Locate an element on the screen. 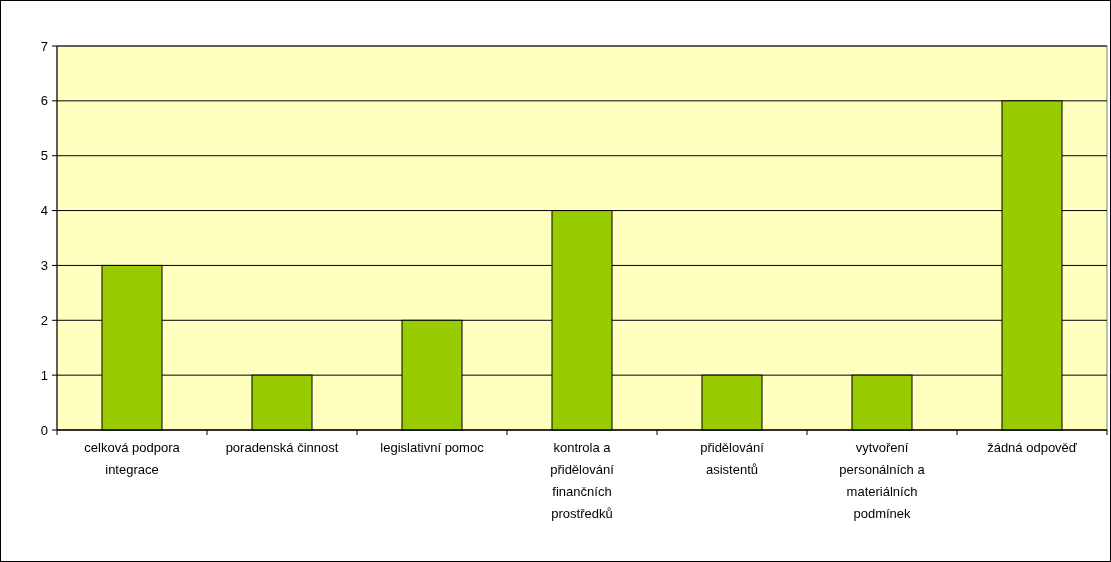 This screenshot has width=1111, height=562. y-tick-label: 4 is located at coordinates (44, 211).